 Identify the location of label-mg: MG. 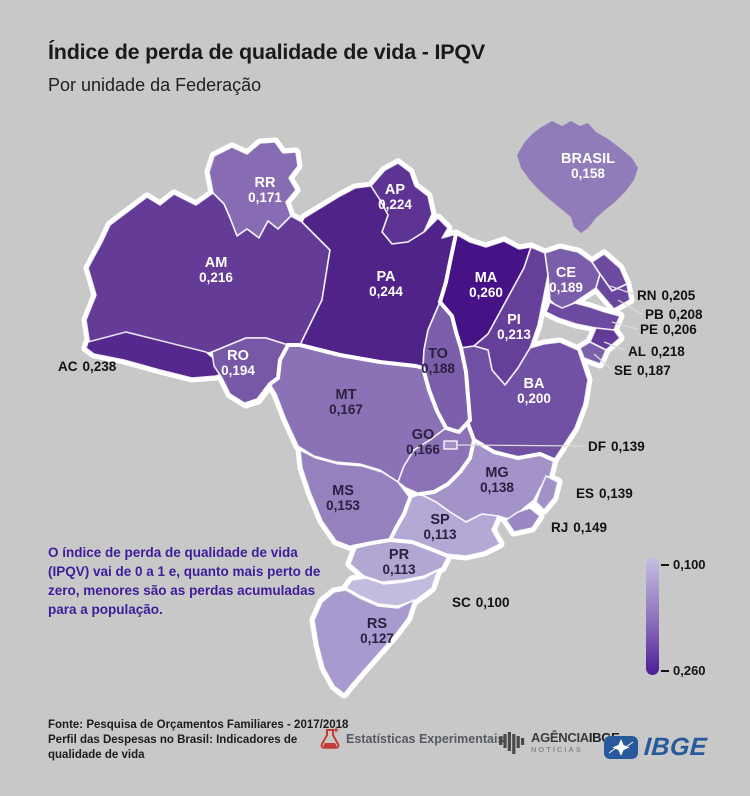
(496, 473).